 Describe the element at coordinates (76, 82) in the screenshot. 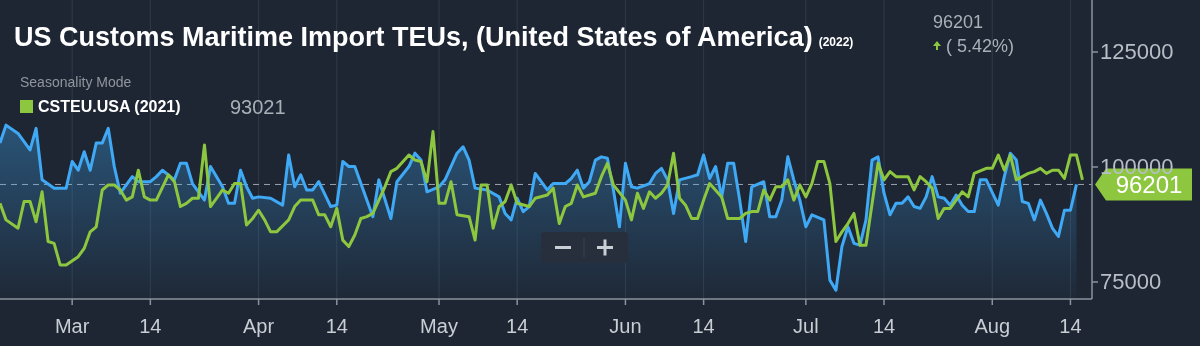

I see `legend-title: Seasonality Mode` at that location.